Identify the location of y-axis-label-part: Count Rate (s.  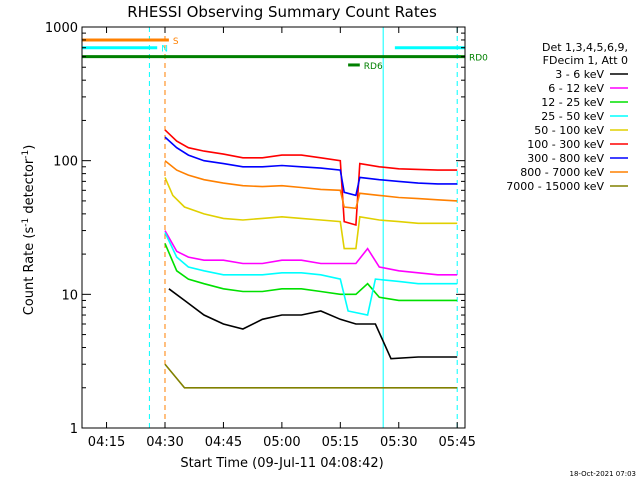
(29, 271).